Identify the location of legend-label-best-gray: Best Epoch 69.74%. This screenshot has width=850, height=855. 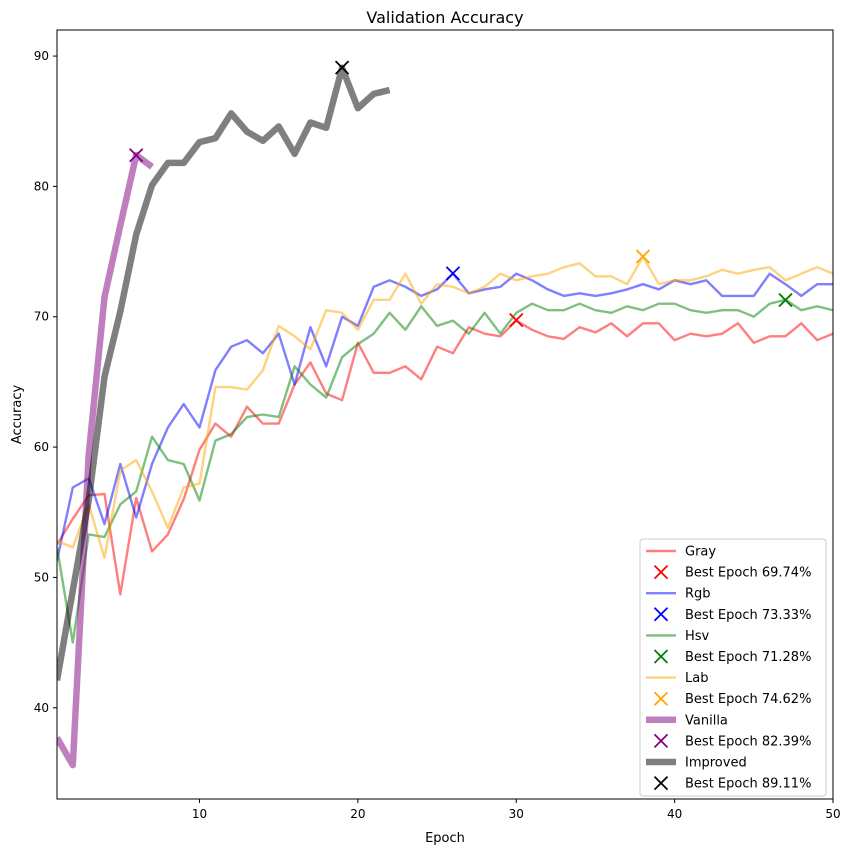
(748, 573).